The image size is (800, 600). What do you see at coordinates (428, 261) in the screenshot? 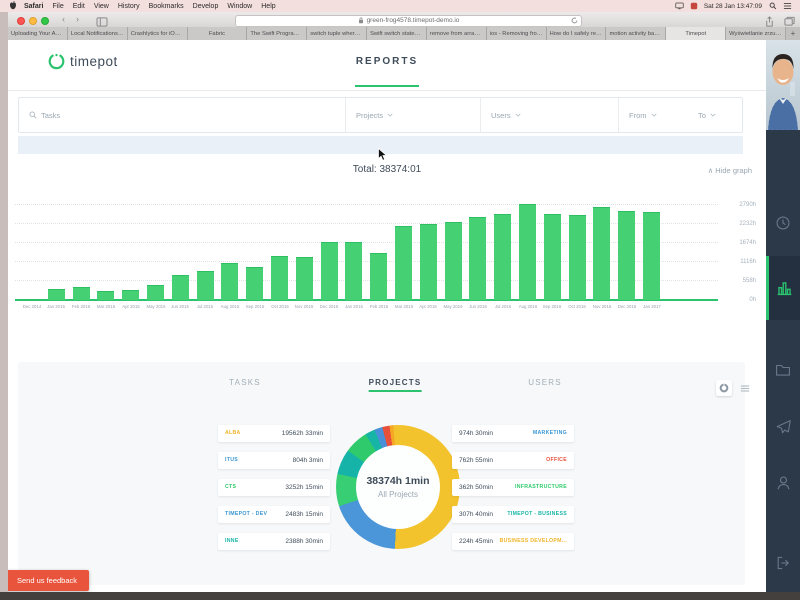
I see `bar-apr-2016` at bounding box center [428, 261].